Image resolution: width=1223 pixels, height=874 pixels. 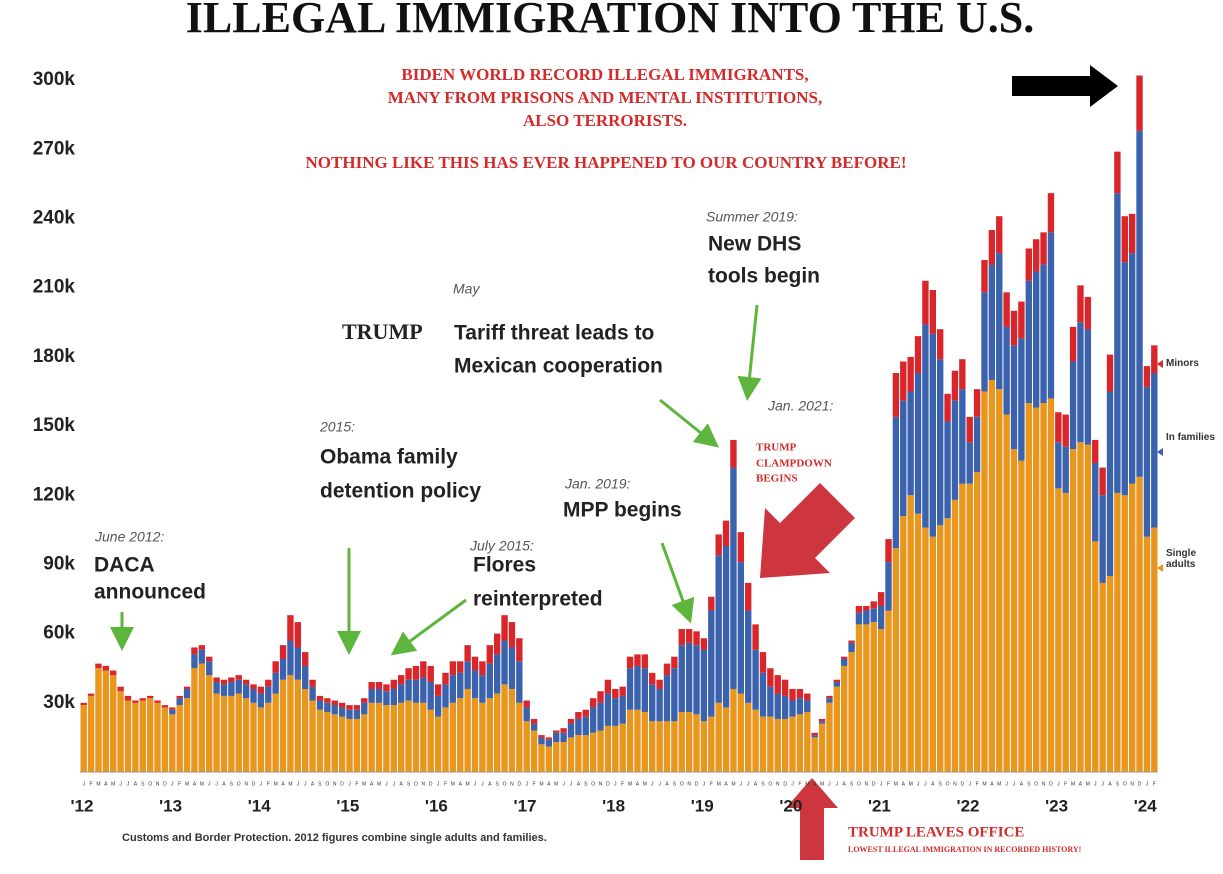 I want to click on y-tick-label: 300k, so click(x=54, y=79).